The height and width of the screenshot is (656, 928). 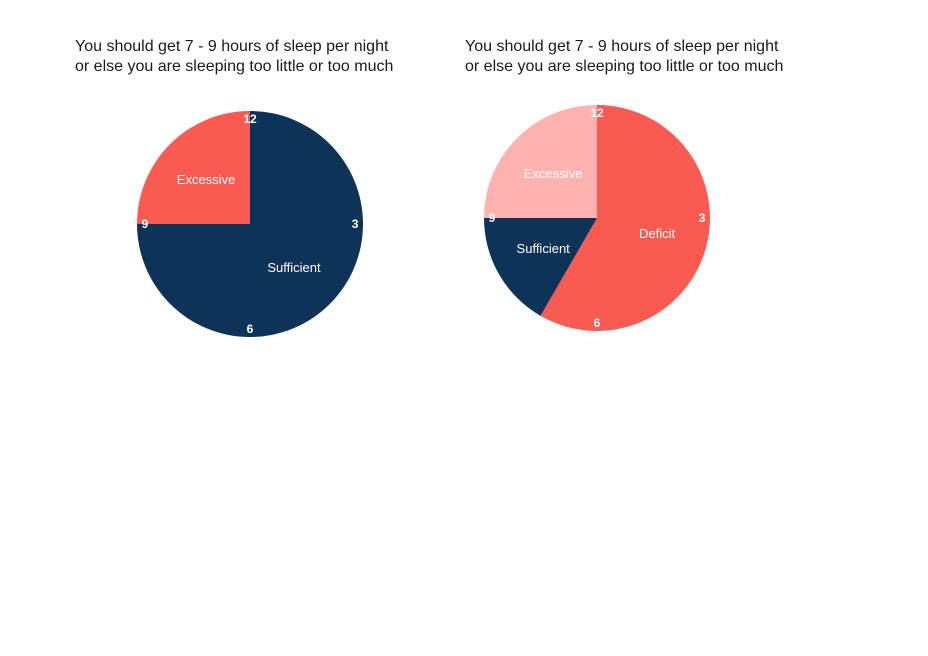 I want to click on pie-slice-deficit, so click(x=625, y=218).